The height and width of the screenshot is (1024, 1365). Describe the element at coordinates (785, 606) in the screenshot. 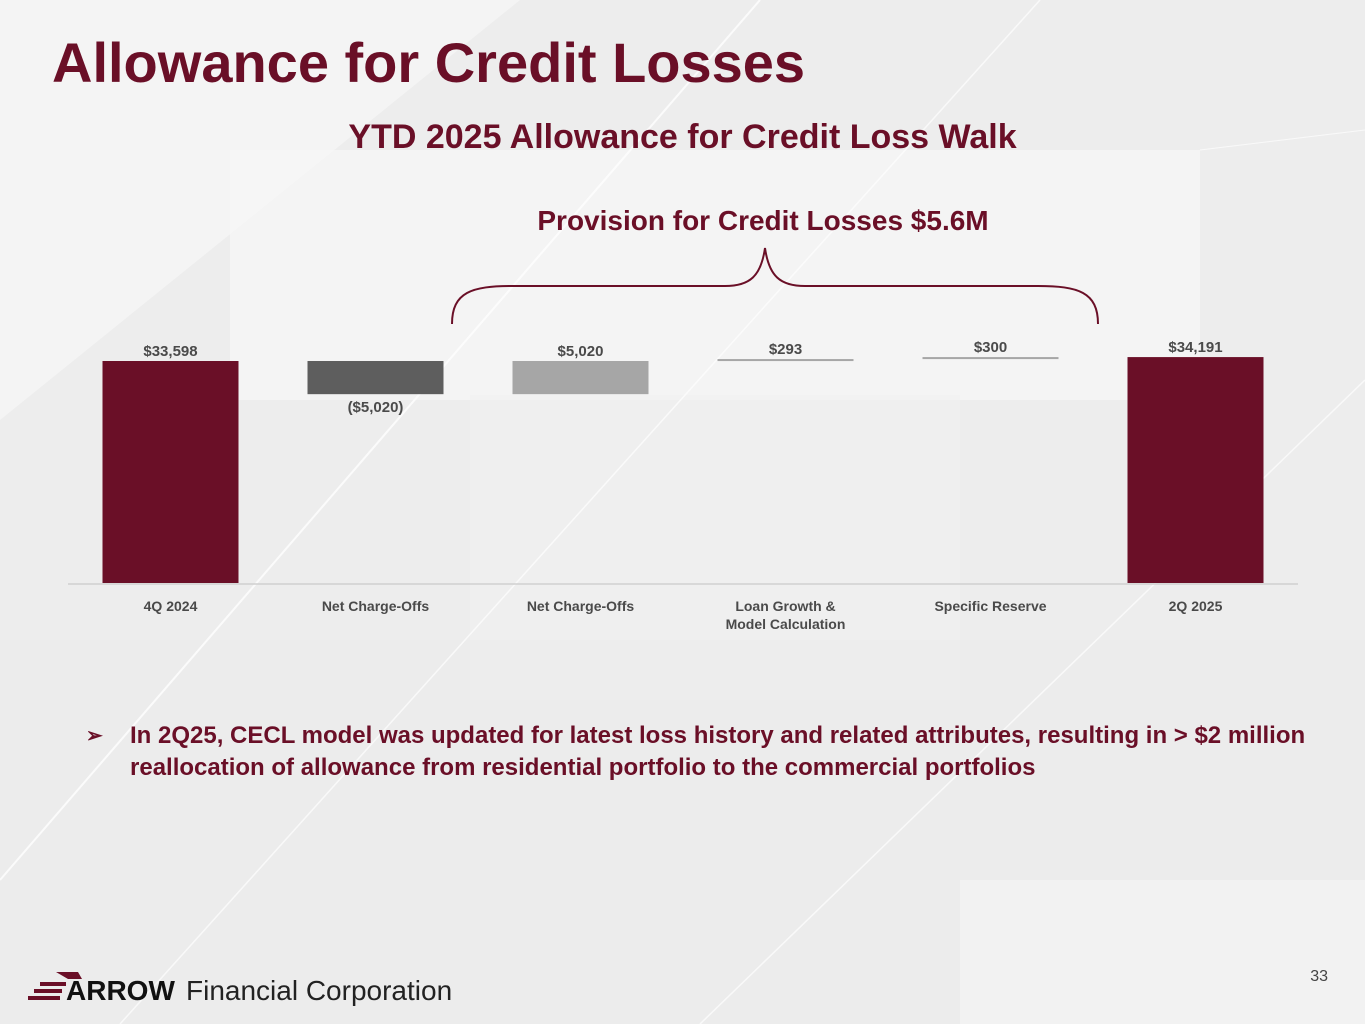

I see `tick-label: Loan Growth &` at that location.